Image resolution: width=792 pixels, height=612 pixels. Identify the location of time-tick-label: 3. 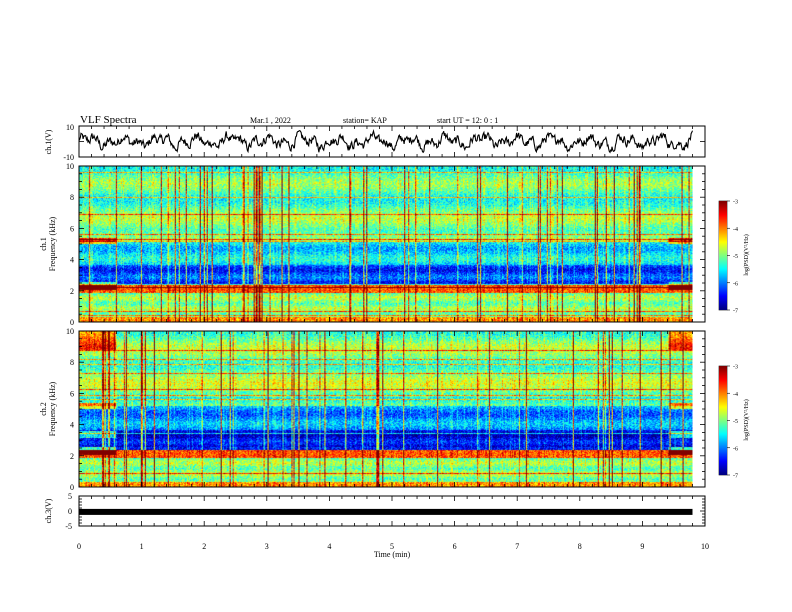
(267, 546).